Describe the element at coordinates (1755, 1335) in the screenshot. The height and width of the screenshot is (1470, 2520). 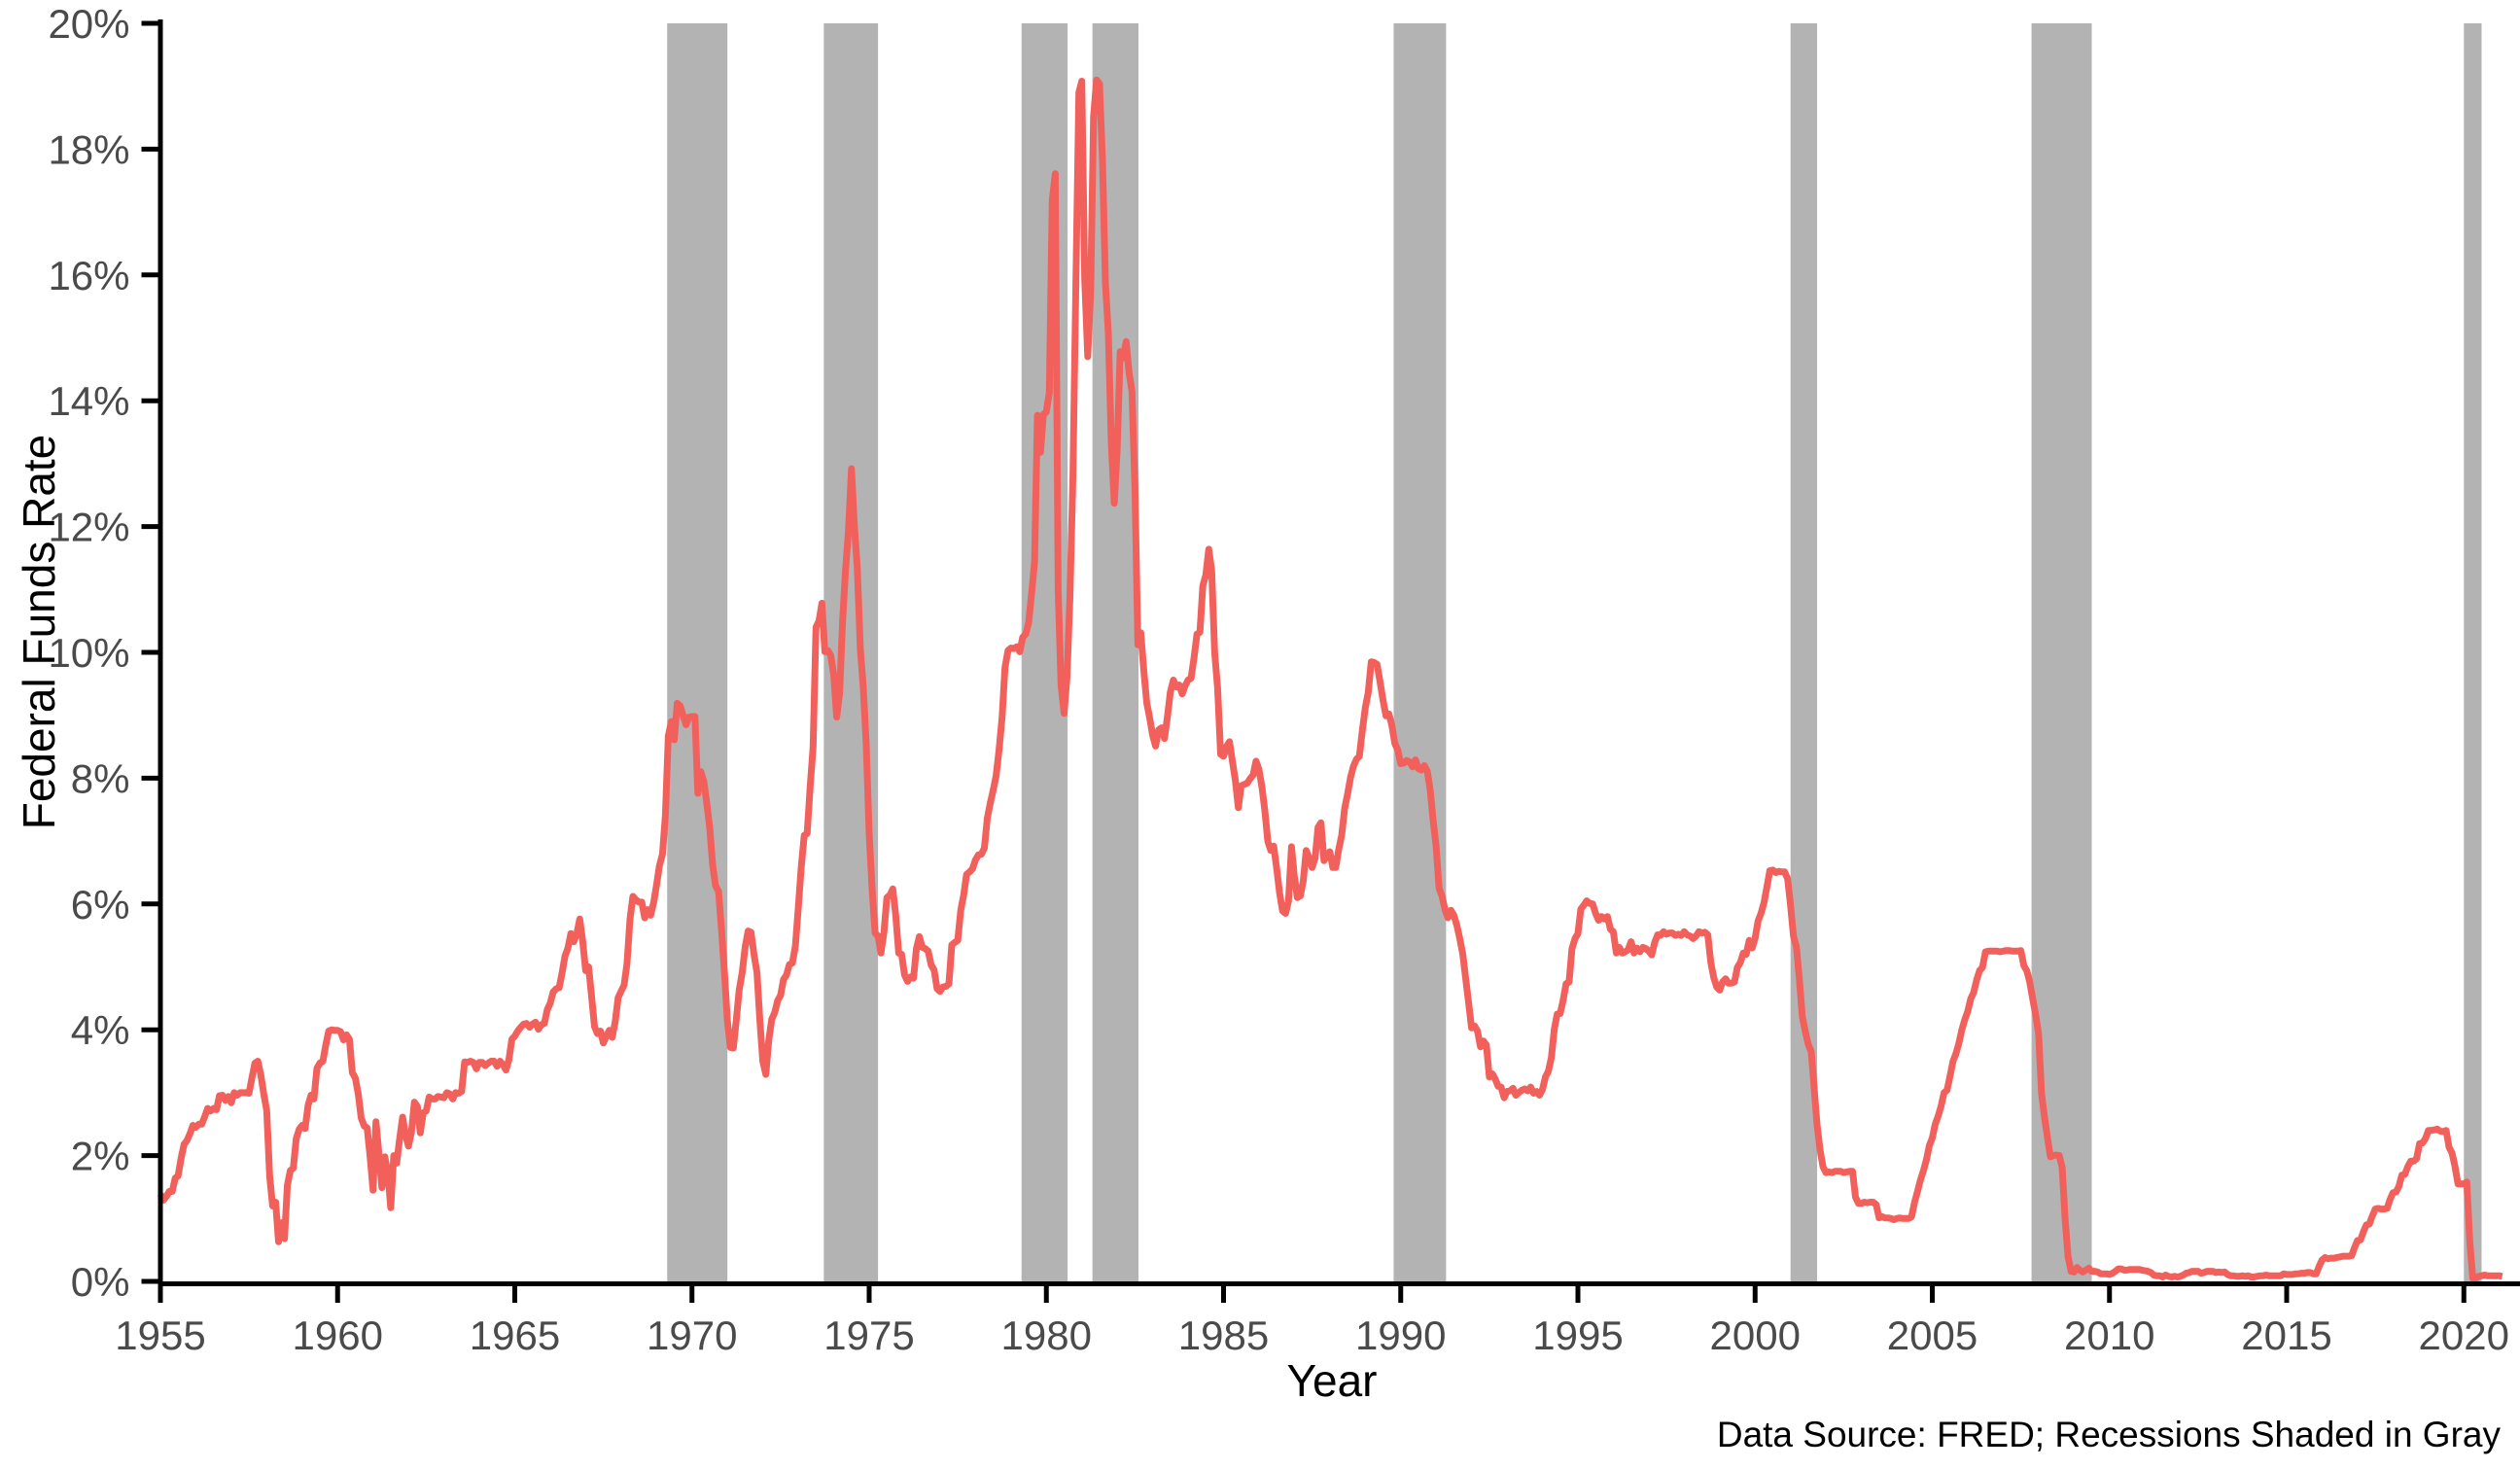
I see `x-tick-label: 2000` at that location.